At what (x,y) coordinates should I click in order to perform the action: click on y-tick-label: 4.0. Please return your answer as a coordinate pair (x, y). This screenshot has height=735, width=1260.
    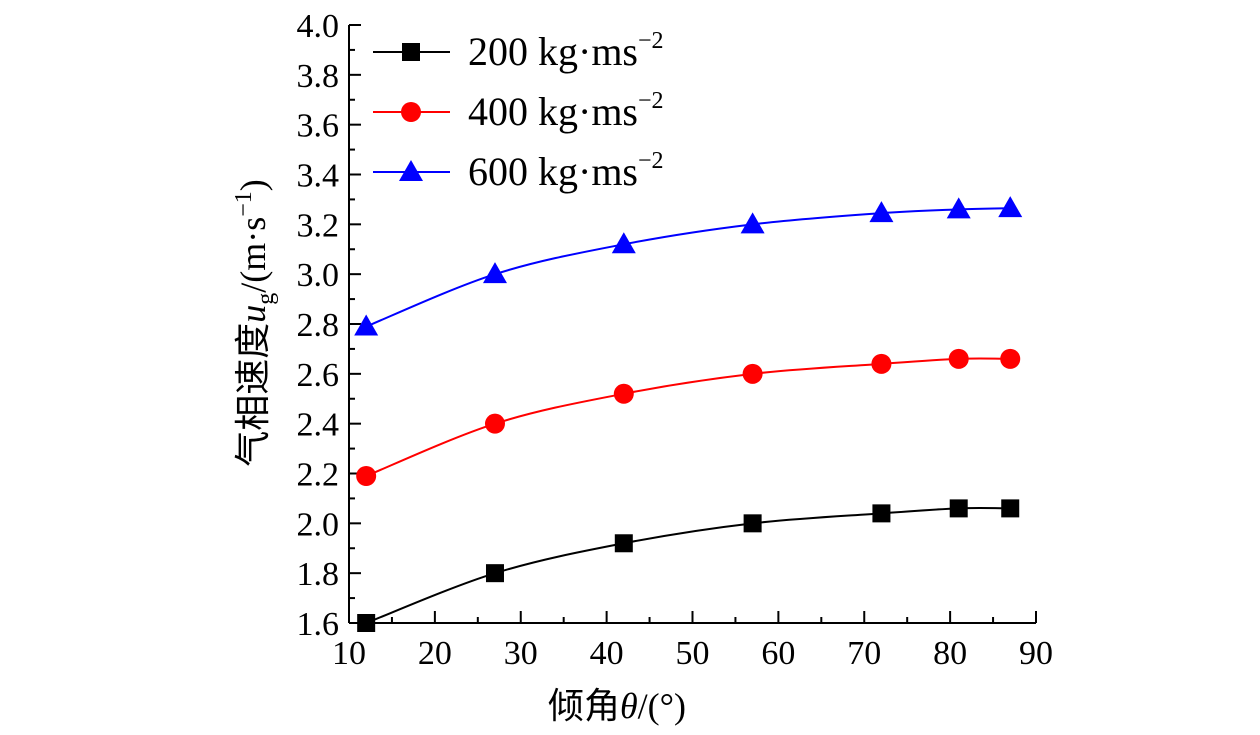
    Looking at the image, I should click on (318, 26).